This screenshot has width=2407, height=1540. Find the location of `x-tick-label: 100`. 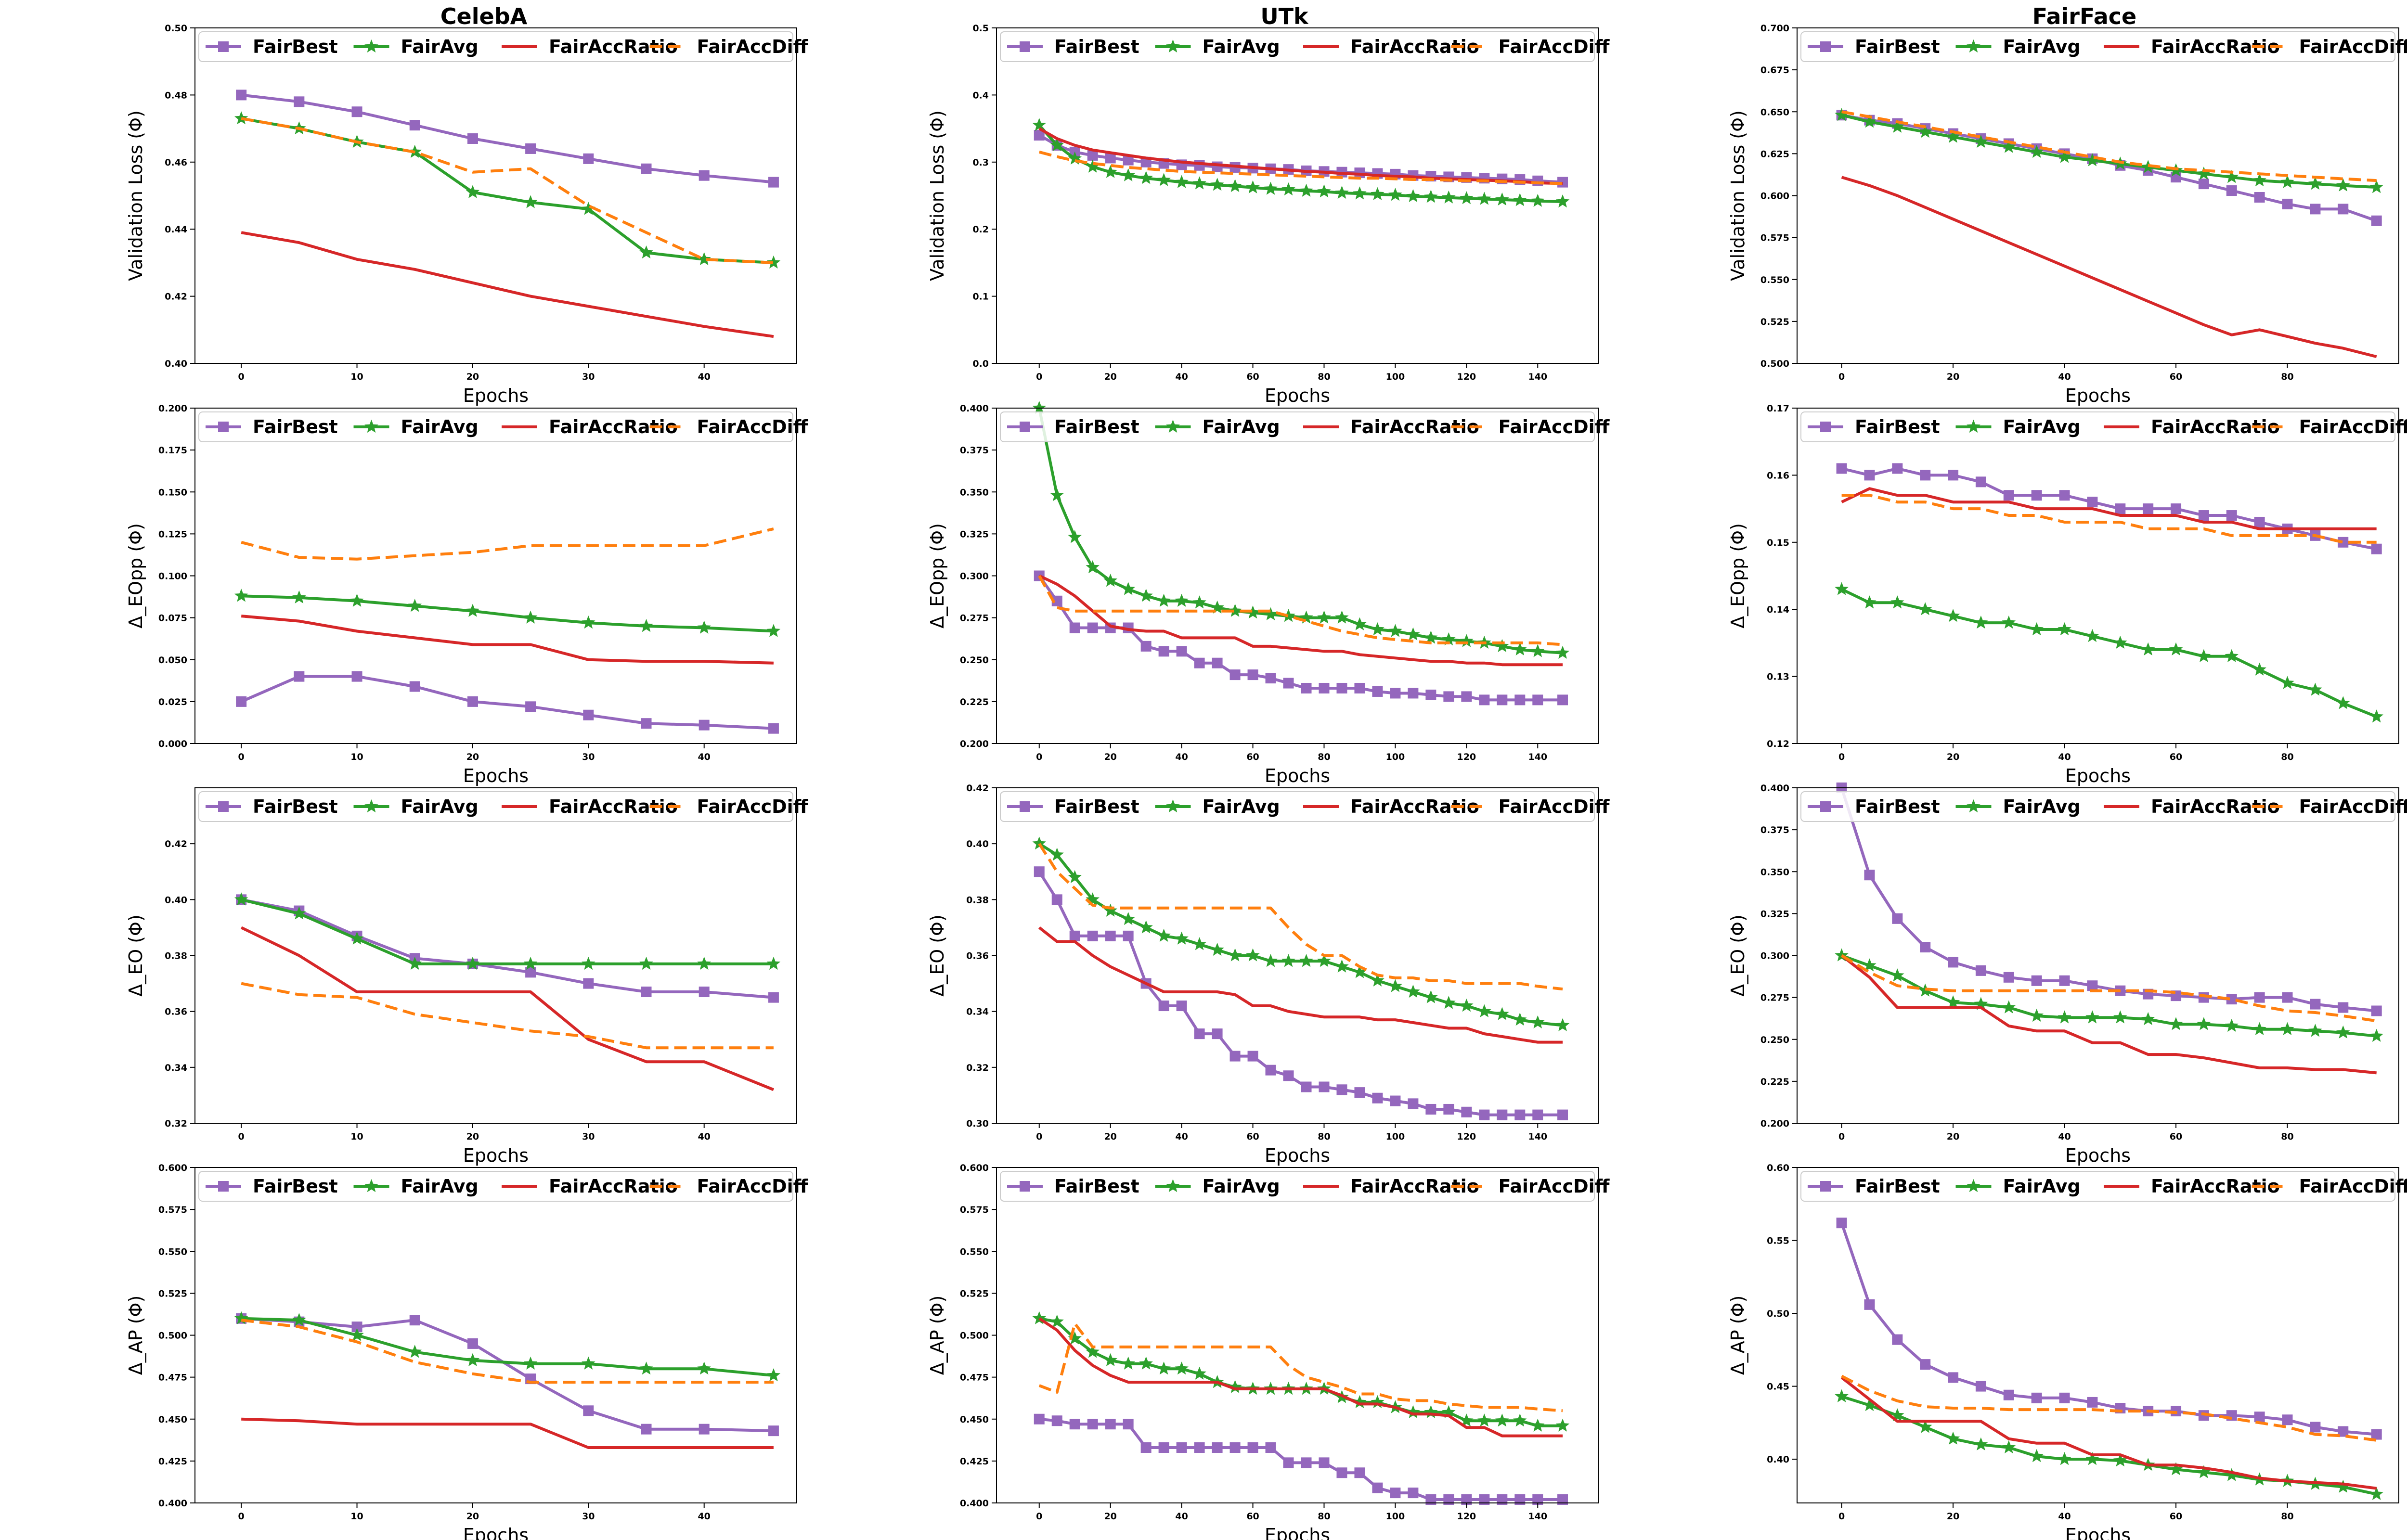

x-tick-label: 100 is located at coordinates (1395, 377).